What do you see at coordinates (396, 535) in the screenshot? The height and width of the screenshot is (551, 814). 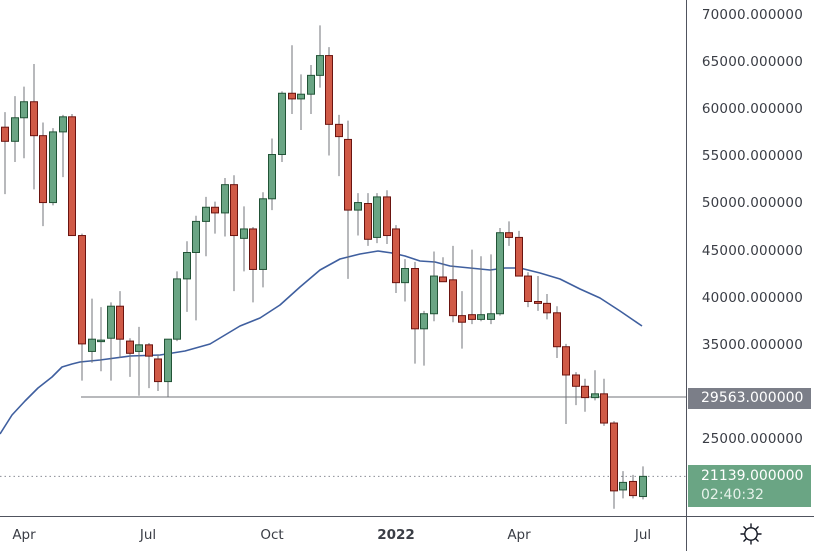 I see `time-tick-label: 2022` at bounding box center [396, 535].